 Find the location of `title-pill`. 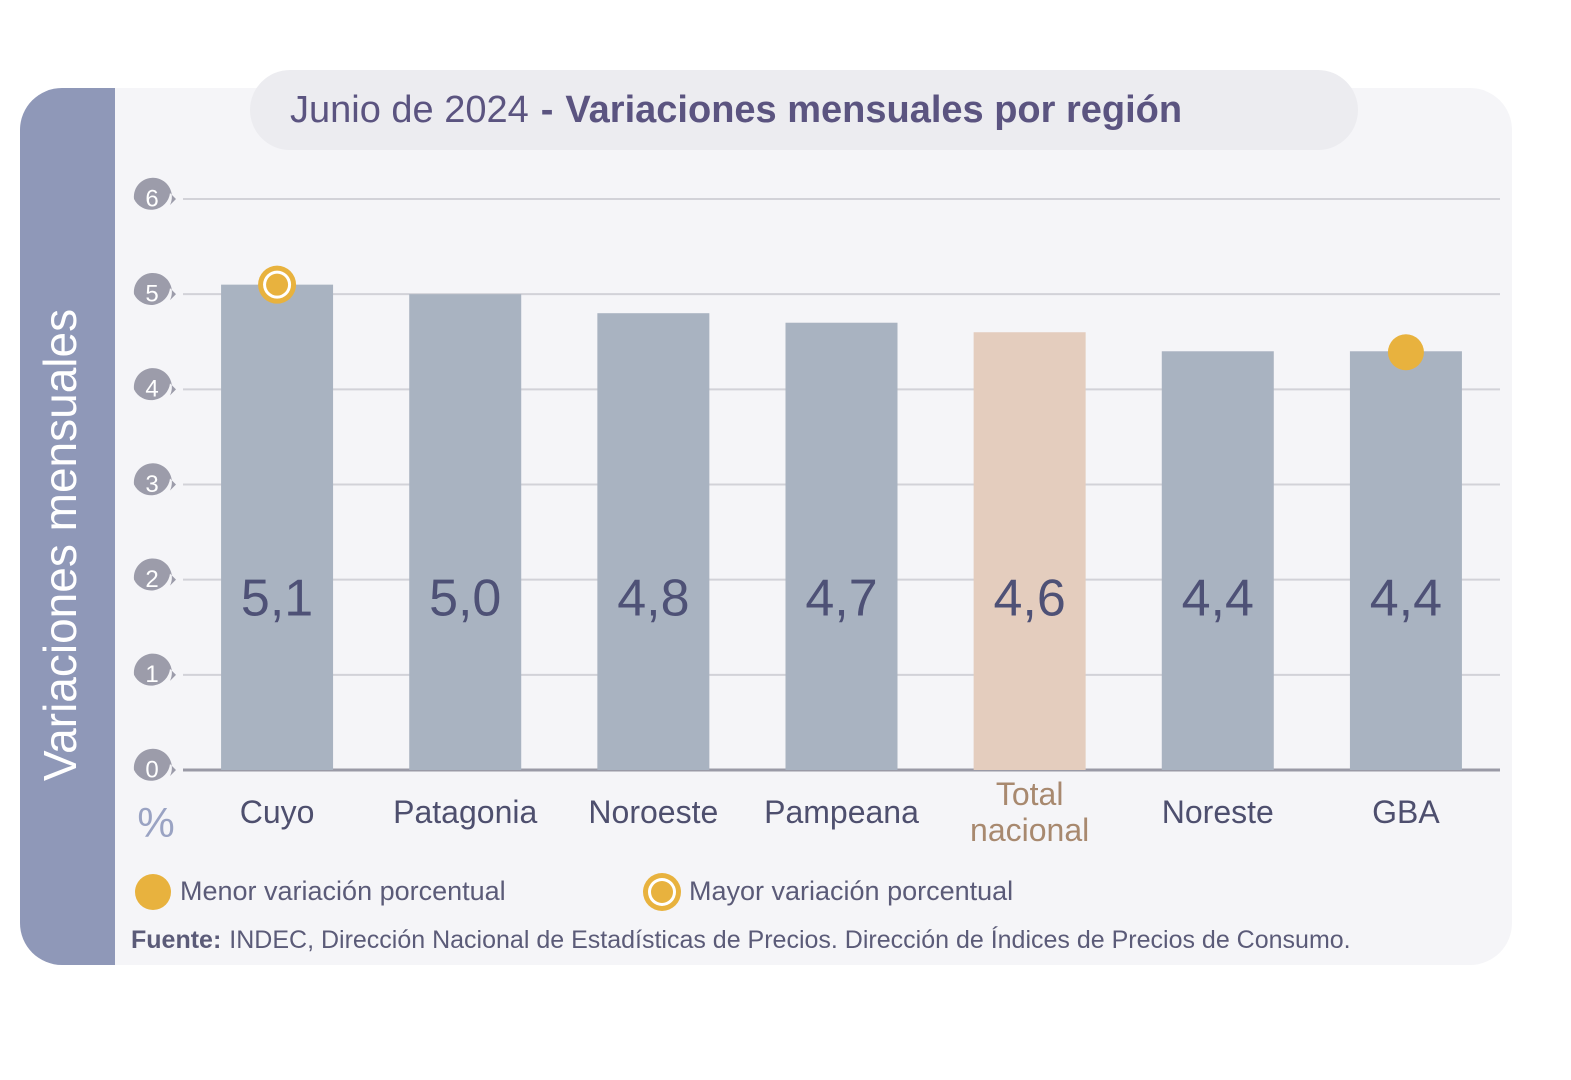

title-pill is located at coordinates (804, 110).